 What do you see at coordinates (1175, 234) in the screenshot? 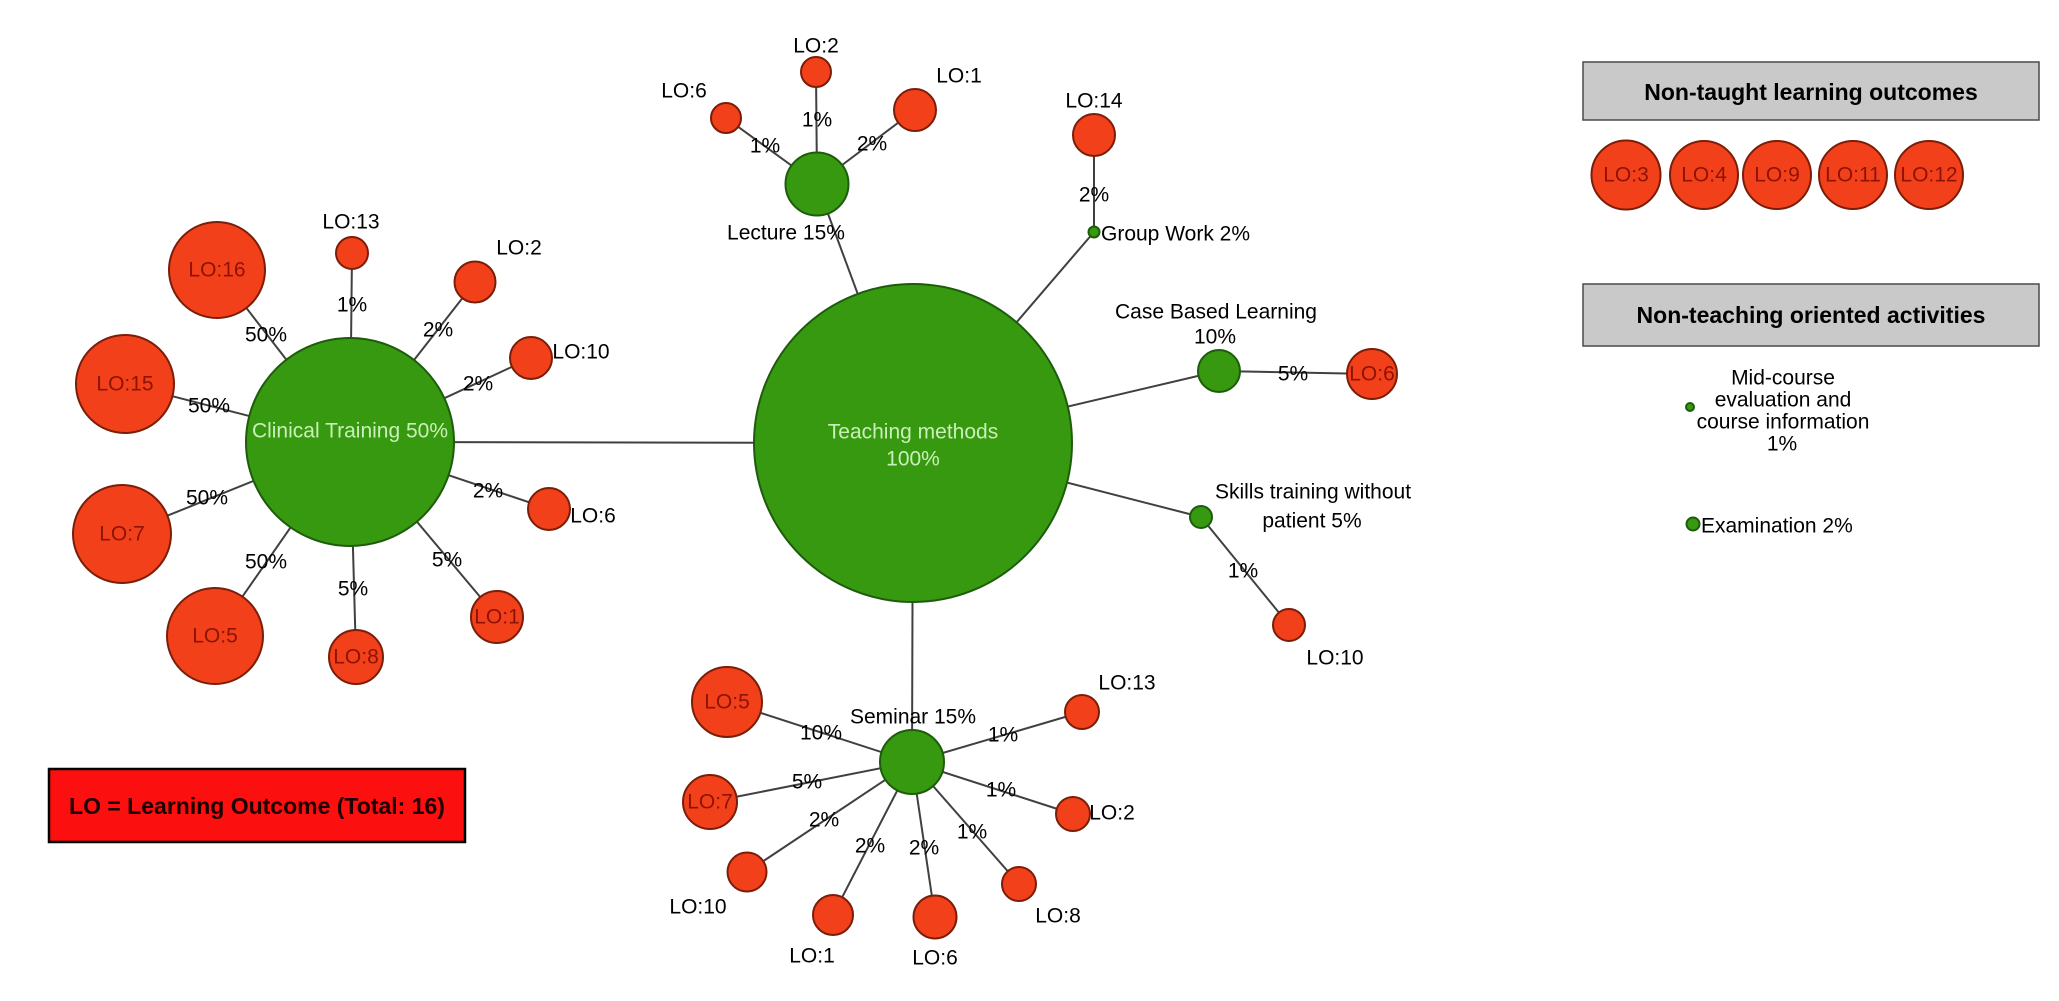
I see `svg-text: Group Work 2%` at bounding box center [1175, 234].